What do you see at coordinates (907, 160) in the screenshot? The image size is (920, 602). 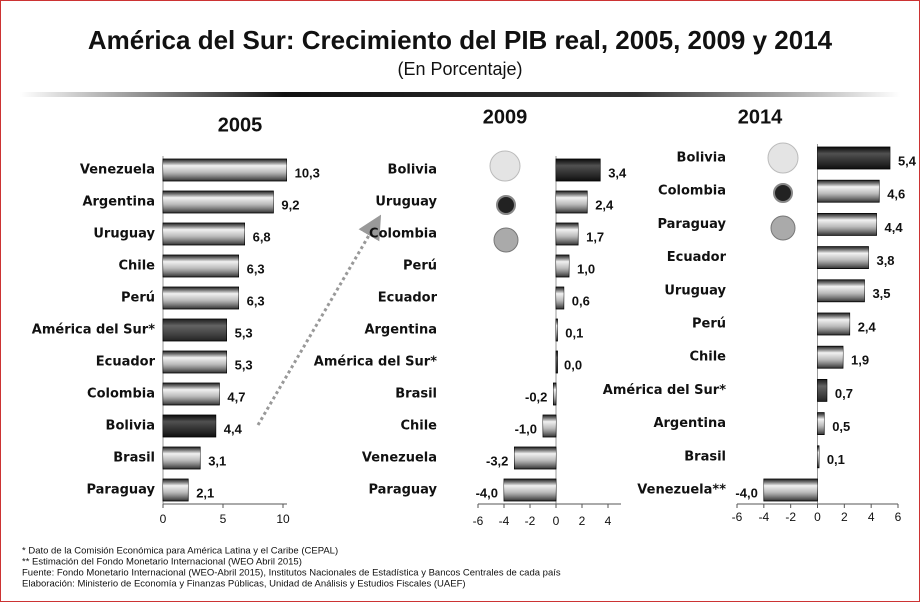 I see `value-label: 5,4` at bounding box center [907, 160].